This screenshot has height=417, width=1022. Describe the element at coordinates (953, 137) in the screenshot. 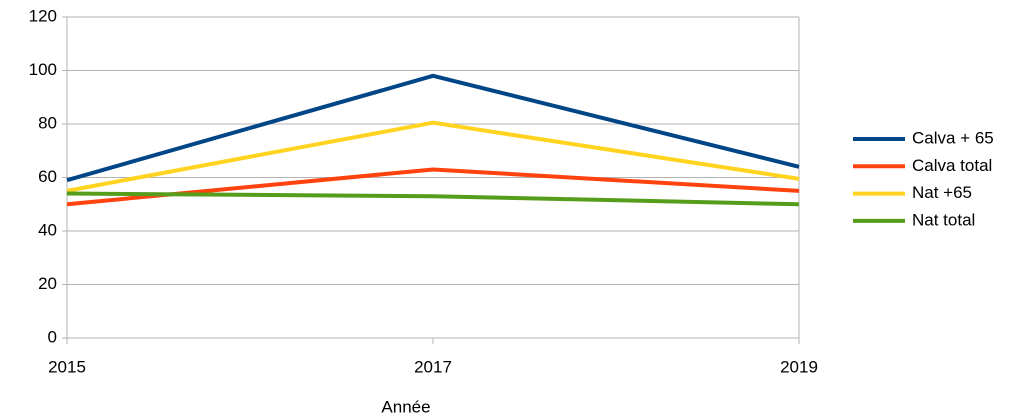

I see `legend-label: Calva + 65` at that location.